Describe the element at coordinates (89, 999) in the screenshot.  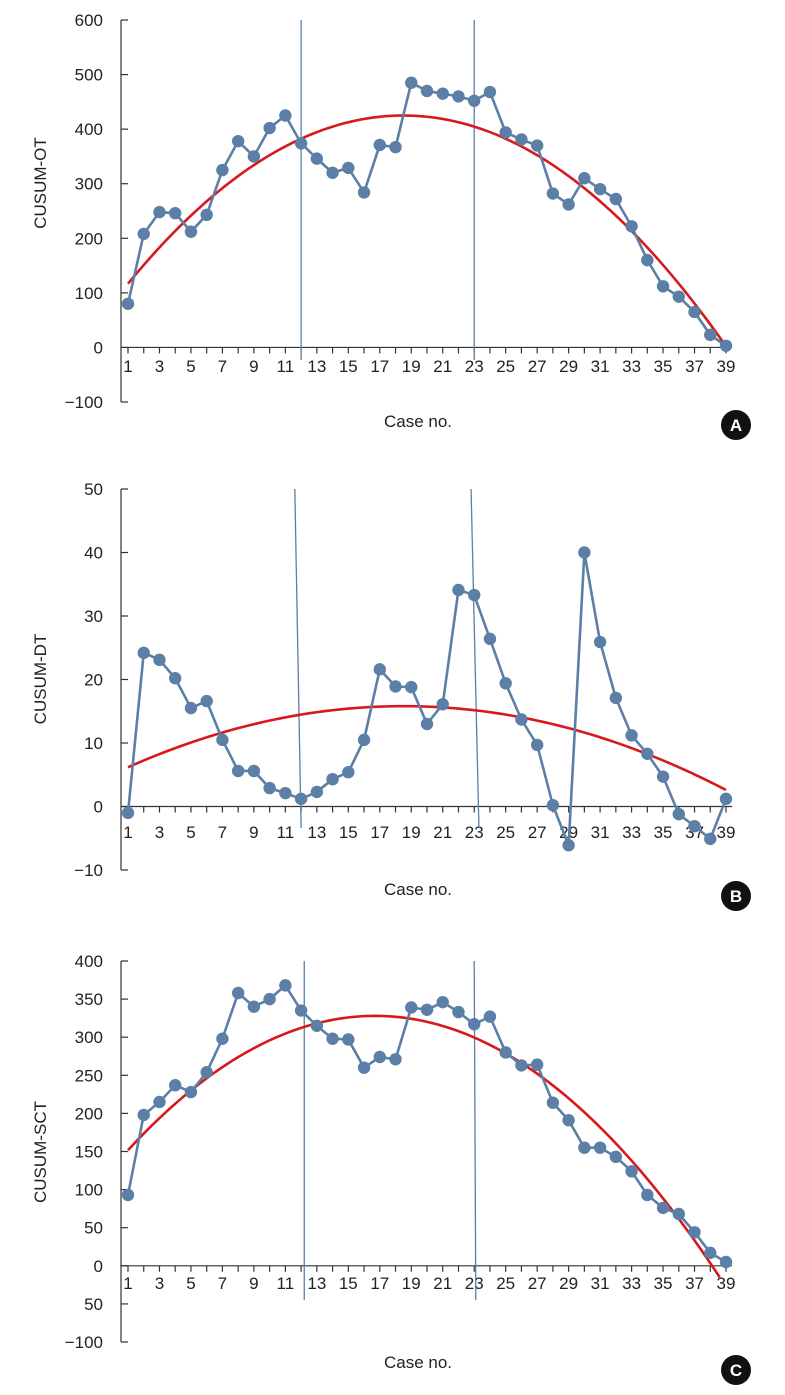
I see `y-tick-label: 350` at that location.